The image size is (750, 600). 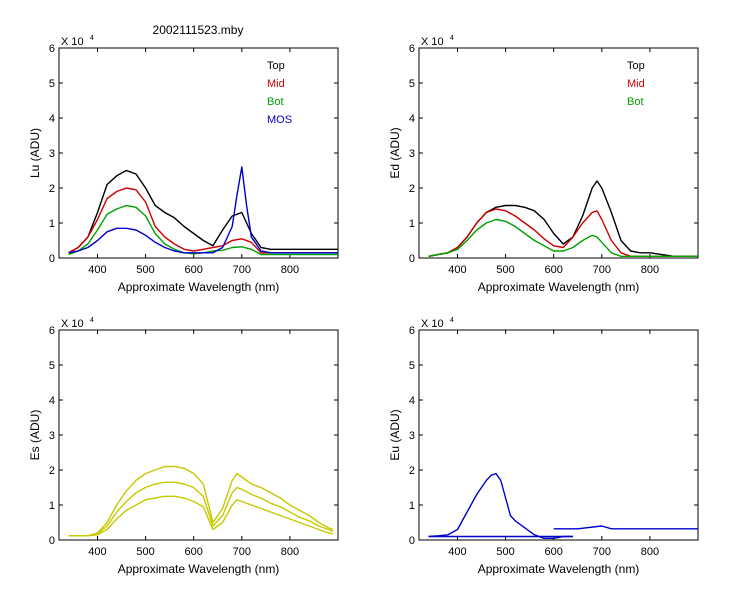 I want to click on legend-item-mos: MOS, so click(x=279, y=120).